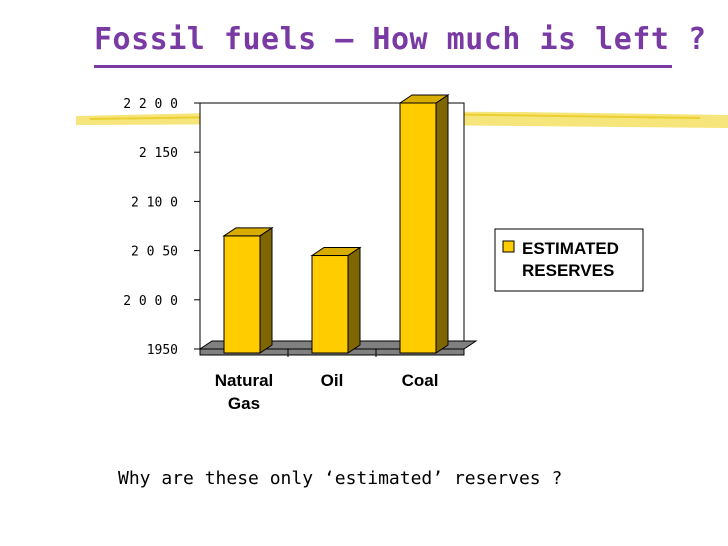  What do you see at coordinates (568, 270) in the screenshot?
I see `legend-label: RESERVES` at bounding box center [568, 270].